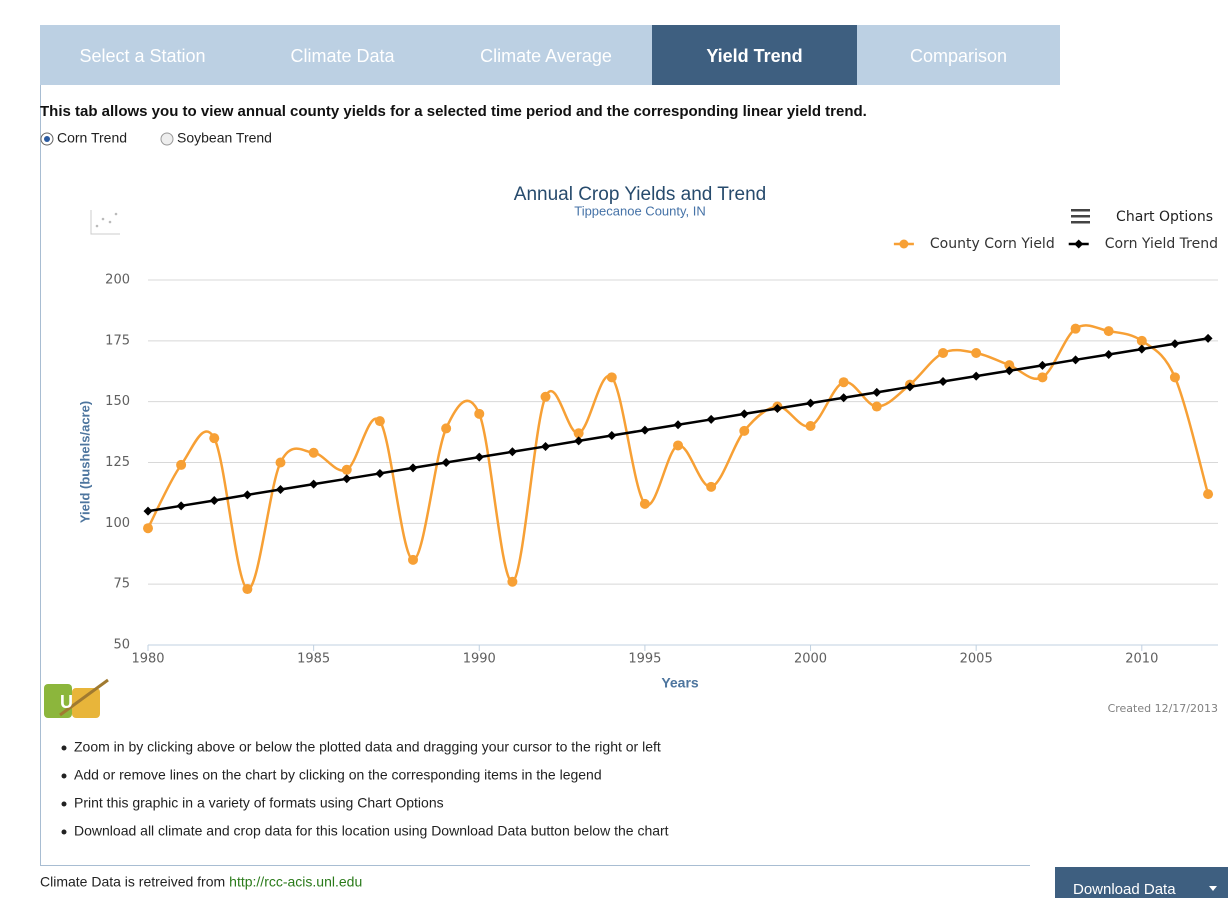 Image resolution: width=1228 pixels, height=903 pixels. I want to click on tab-label: Yield Trend, so click(754, 56).